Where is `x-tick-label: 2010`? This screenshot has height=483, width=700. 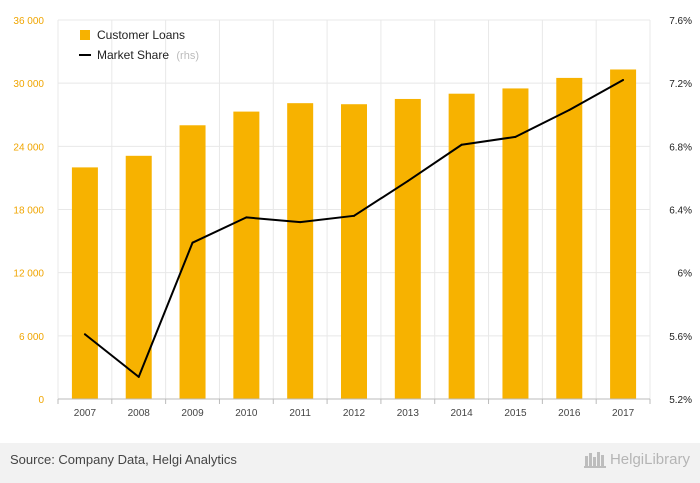
x-tick-label: 2010 is located at coordinates (246, 413).